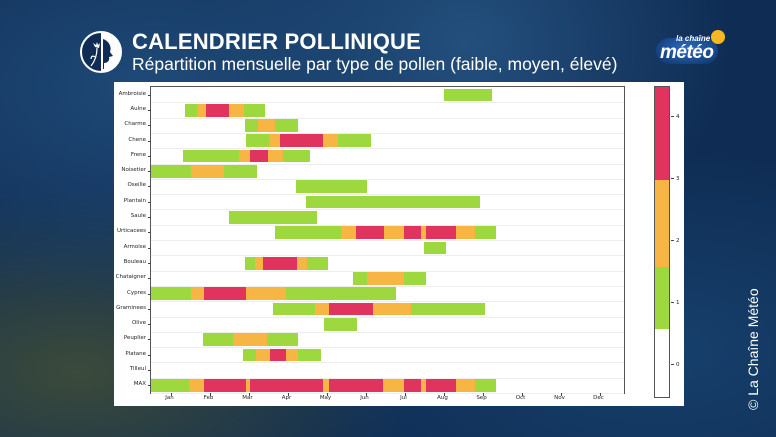 This screenshot has width=776, height=437. I want to click on colorbar-tick-label: 2, so click(675, 241).